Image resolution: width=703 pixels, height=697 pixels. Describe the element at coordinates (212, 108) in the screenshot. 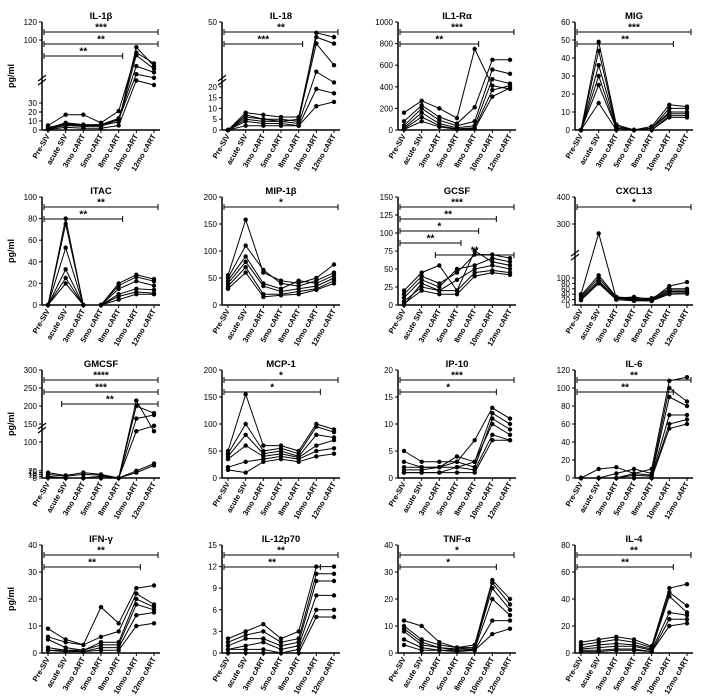

I see `y-tick-label: 10` at that location.